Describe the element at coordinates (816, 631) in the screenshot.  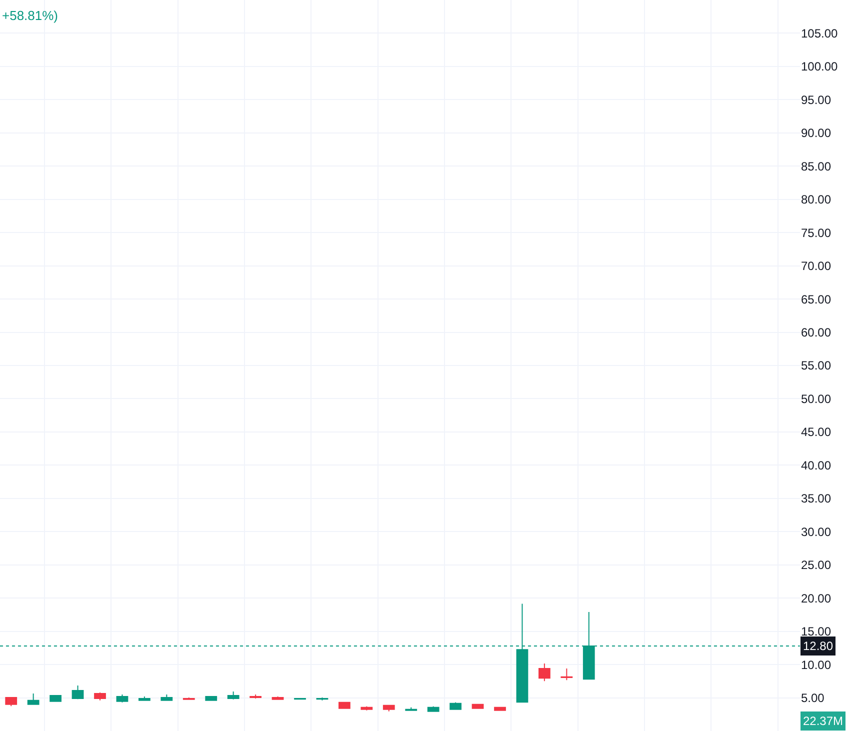
I see `y-tick-label: 15.00` at that location.